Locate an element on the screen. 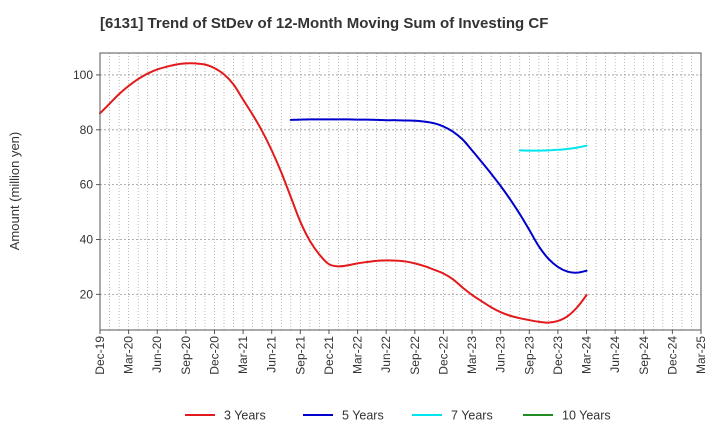 The image size is (720, 440). x-tick-label: Dec-22 is located at coordinates (443, 355).